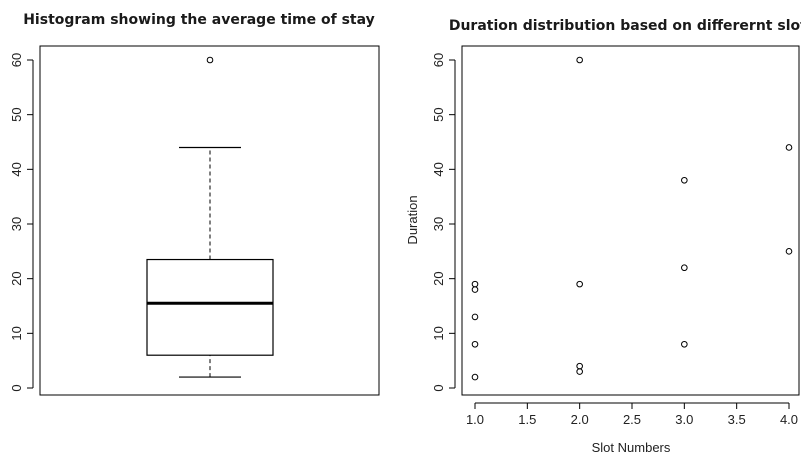  I want to click on scatter-x-tick-label: 4.0, so click(789, 419).